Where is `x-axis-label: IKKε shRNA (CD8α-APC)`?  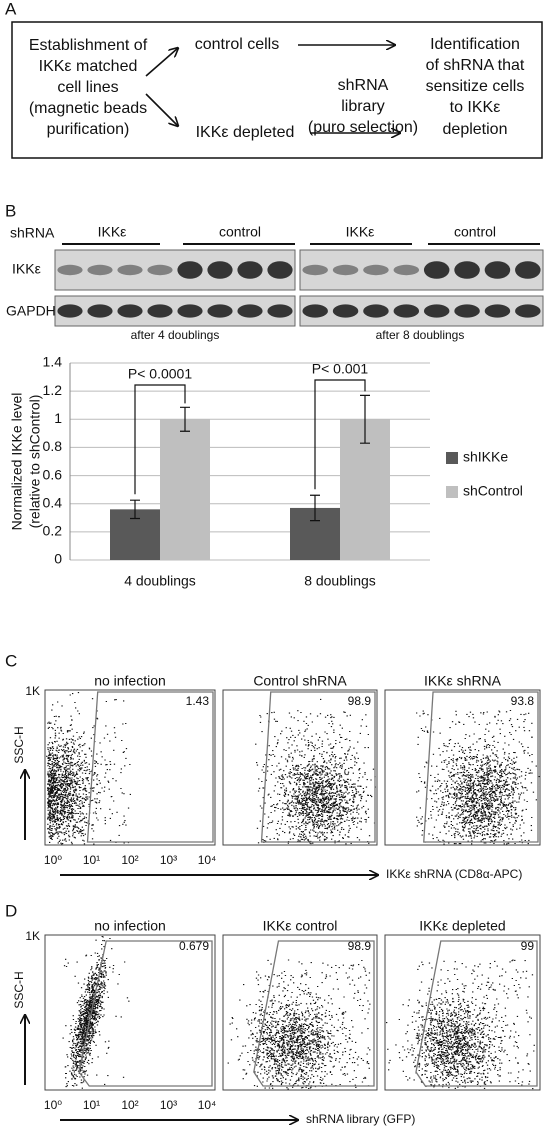
x-axis-label: IKKε shRNA (CD8α-APC) is located at coordinates (454, 874).